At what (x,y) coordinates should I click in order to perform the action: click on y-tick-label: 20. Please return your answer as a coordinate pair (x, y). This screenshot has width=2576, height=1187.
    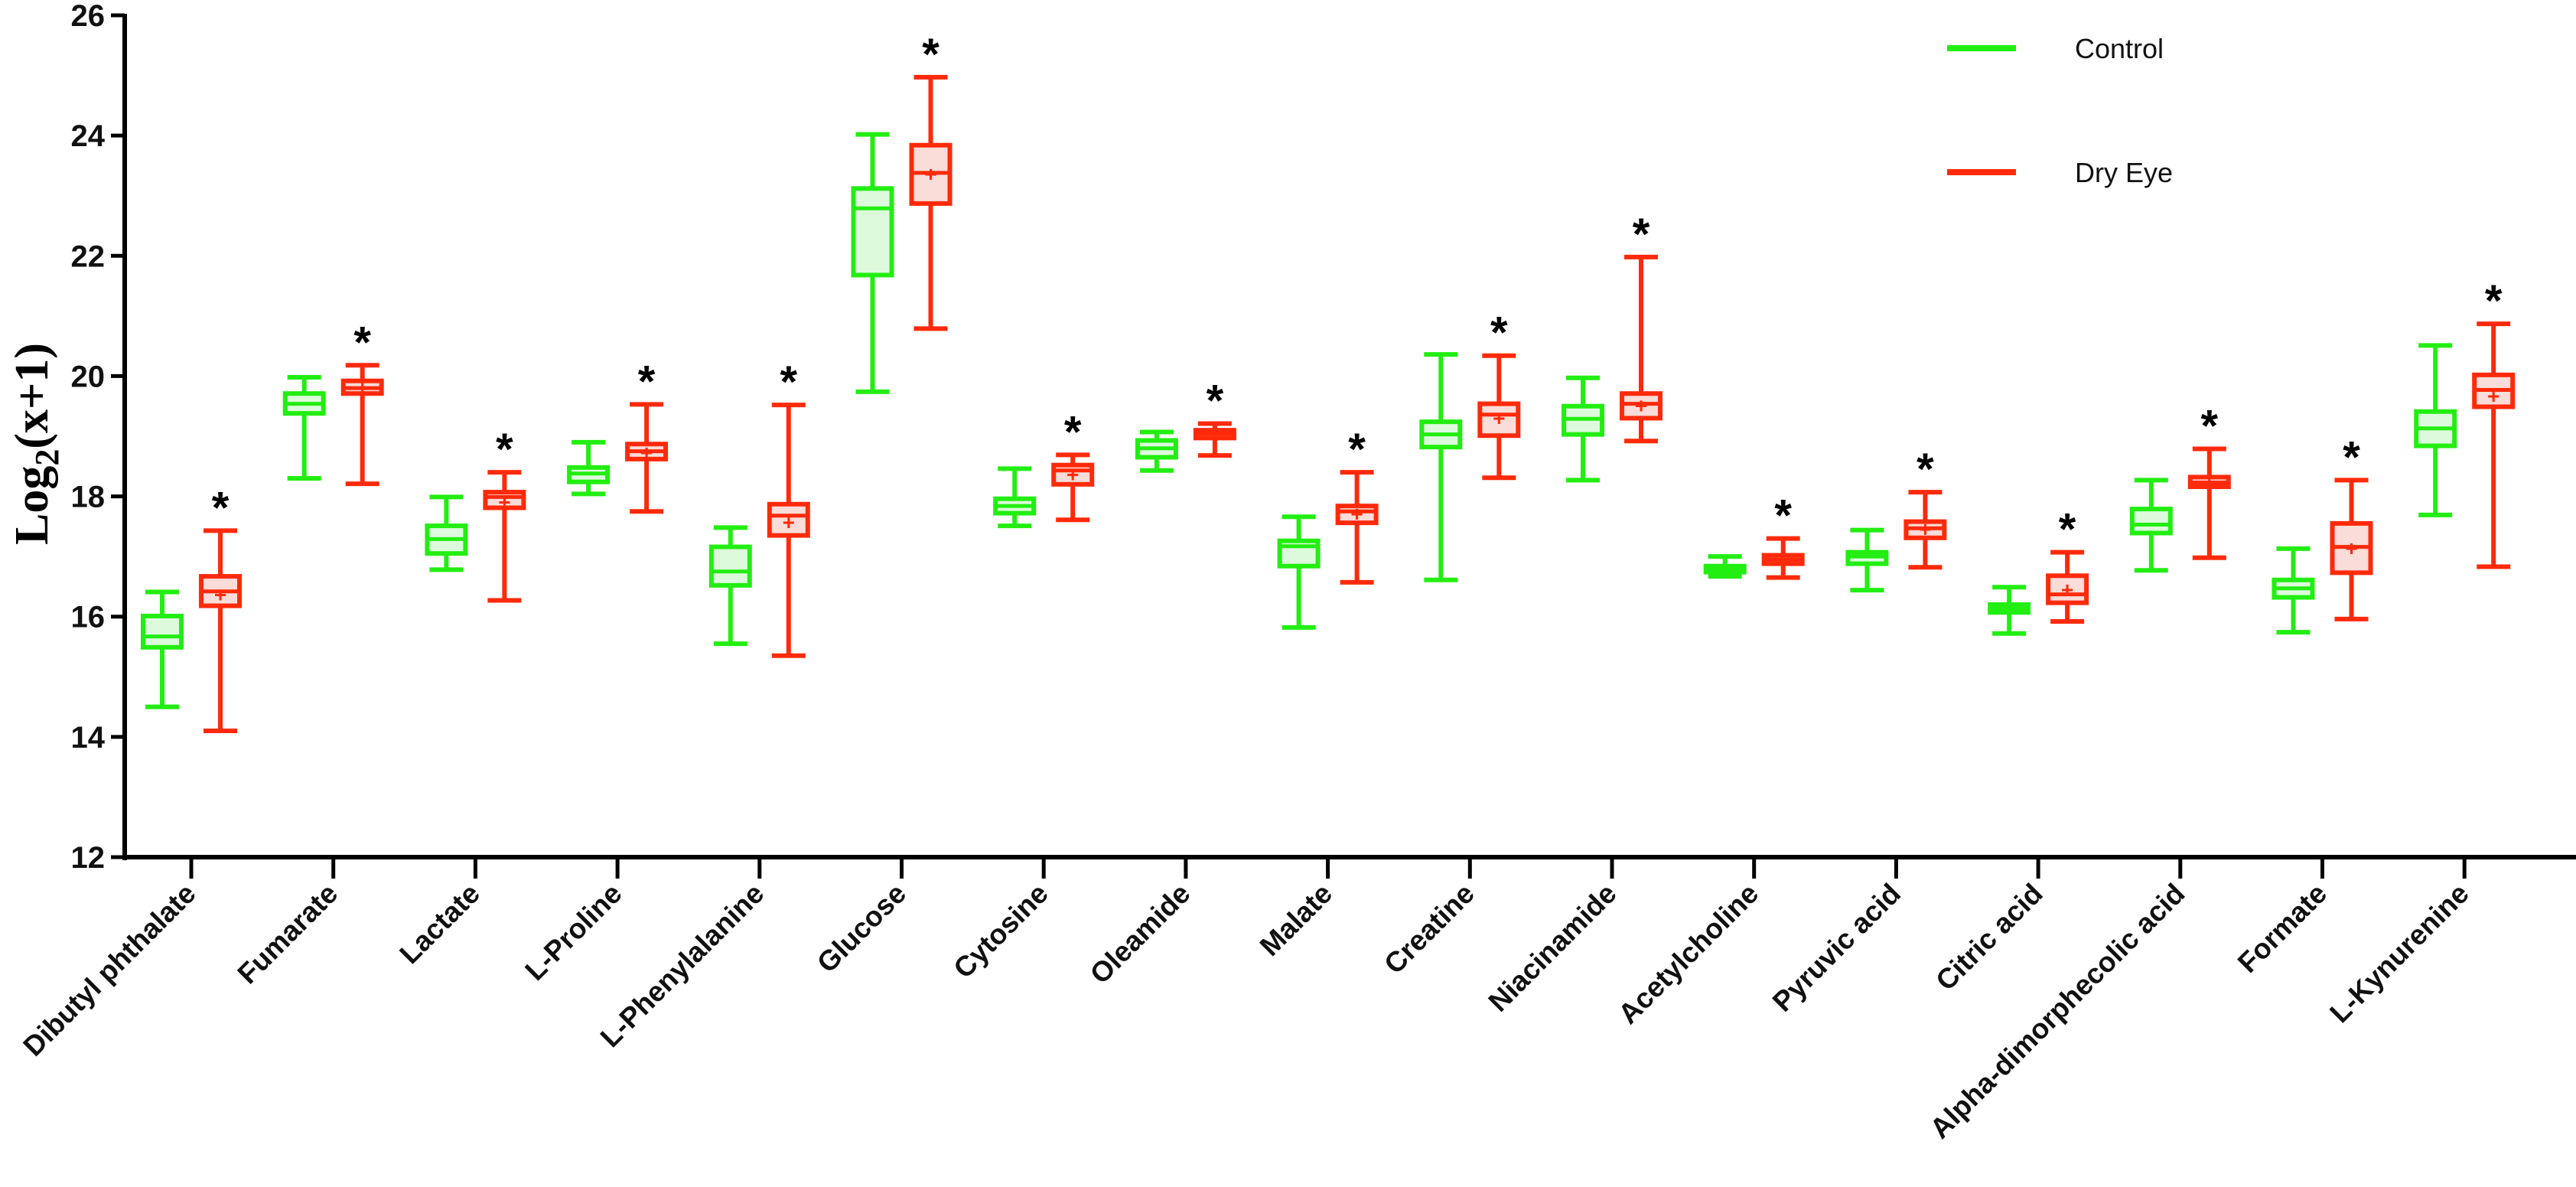
    Looking at the image, I should click on (88, 377).